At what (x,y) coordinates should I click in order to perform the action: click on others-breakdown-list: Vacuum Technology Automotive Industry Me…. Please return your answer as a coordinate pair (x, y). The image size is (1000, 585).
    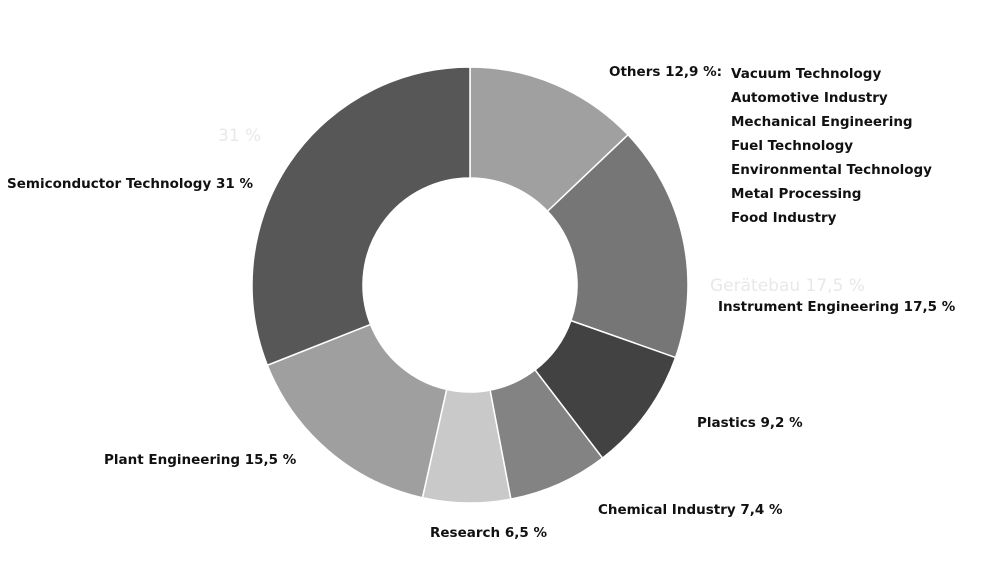
    Looking at the image, I should click on (831, 146).